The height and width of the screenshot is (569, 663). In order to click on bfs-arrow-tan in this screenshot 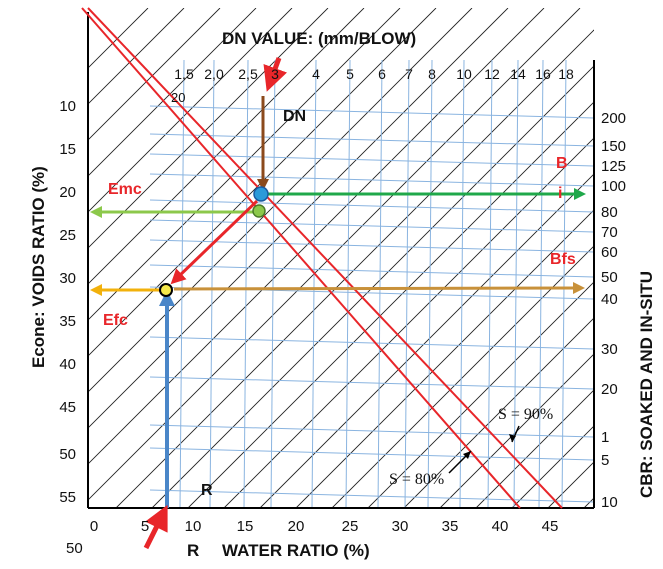, I will do `click(379, 288)`.